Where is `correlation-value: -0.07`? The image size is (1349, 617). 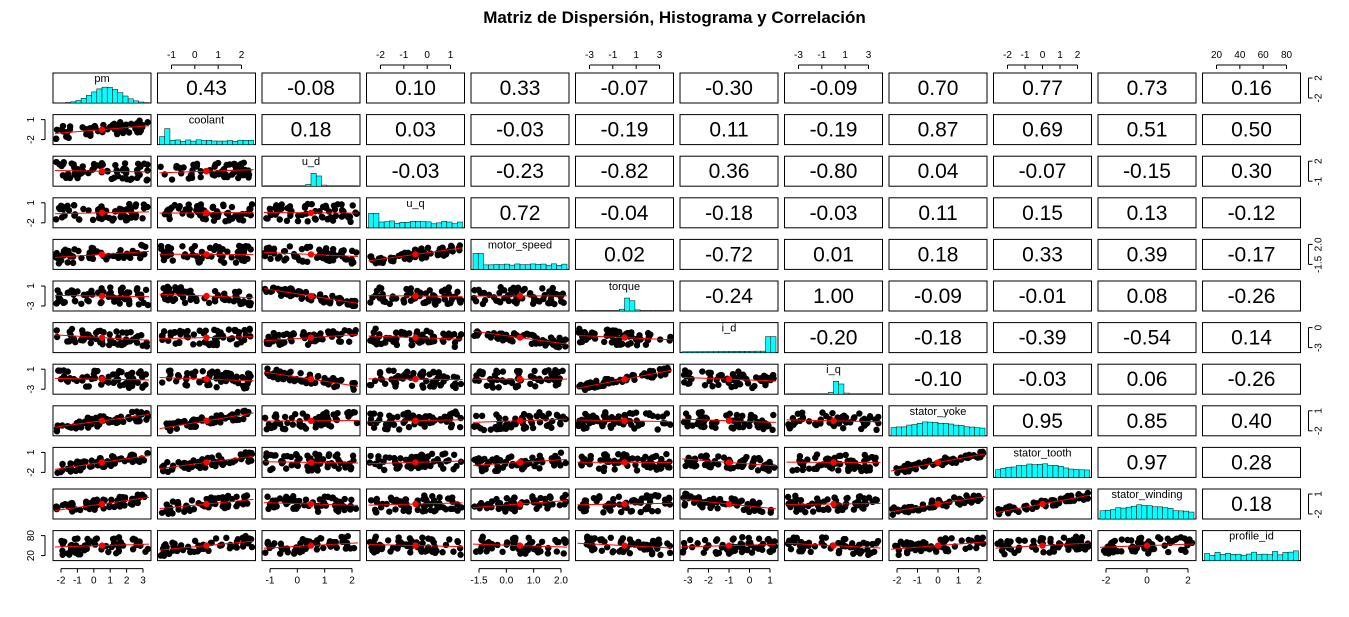
correlation-value: -0.07 is located at coordinates (625, 88).